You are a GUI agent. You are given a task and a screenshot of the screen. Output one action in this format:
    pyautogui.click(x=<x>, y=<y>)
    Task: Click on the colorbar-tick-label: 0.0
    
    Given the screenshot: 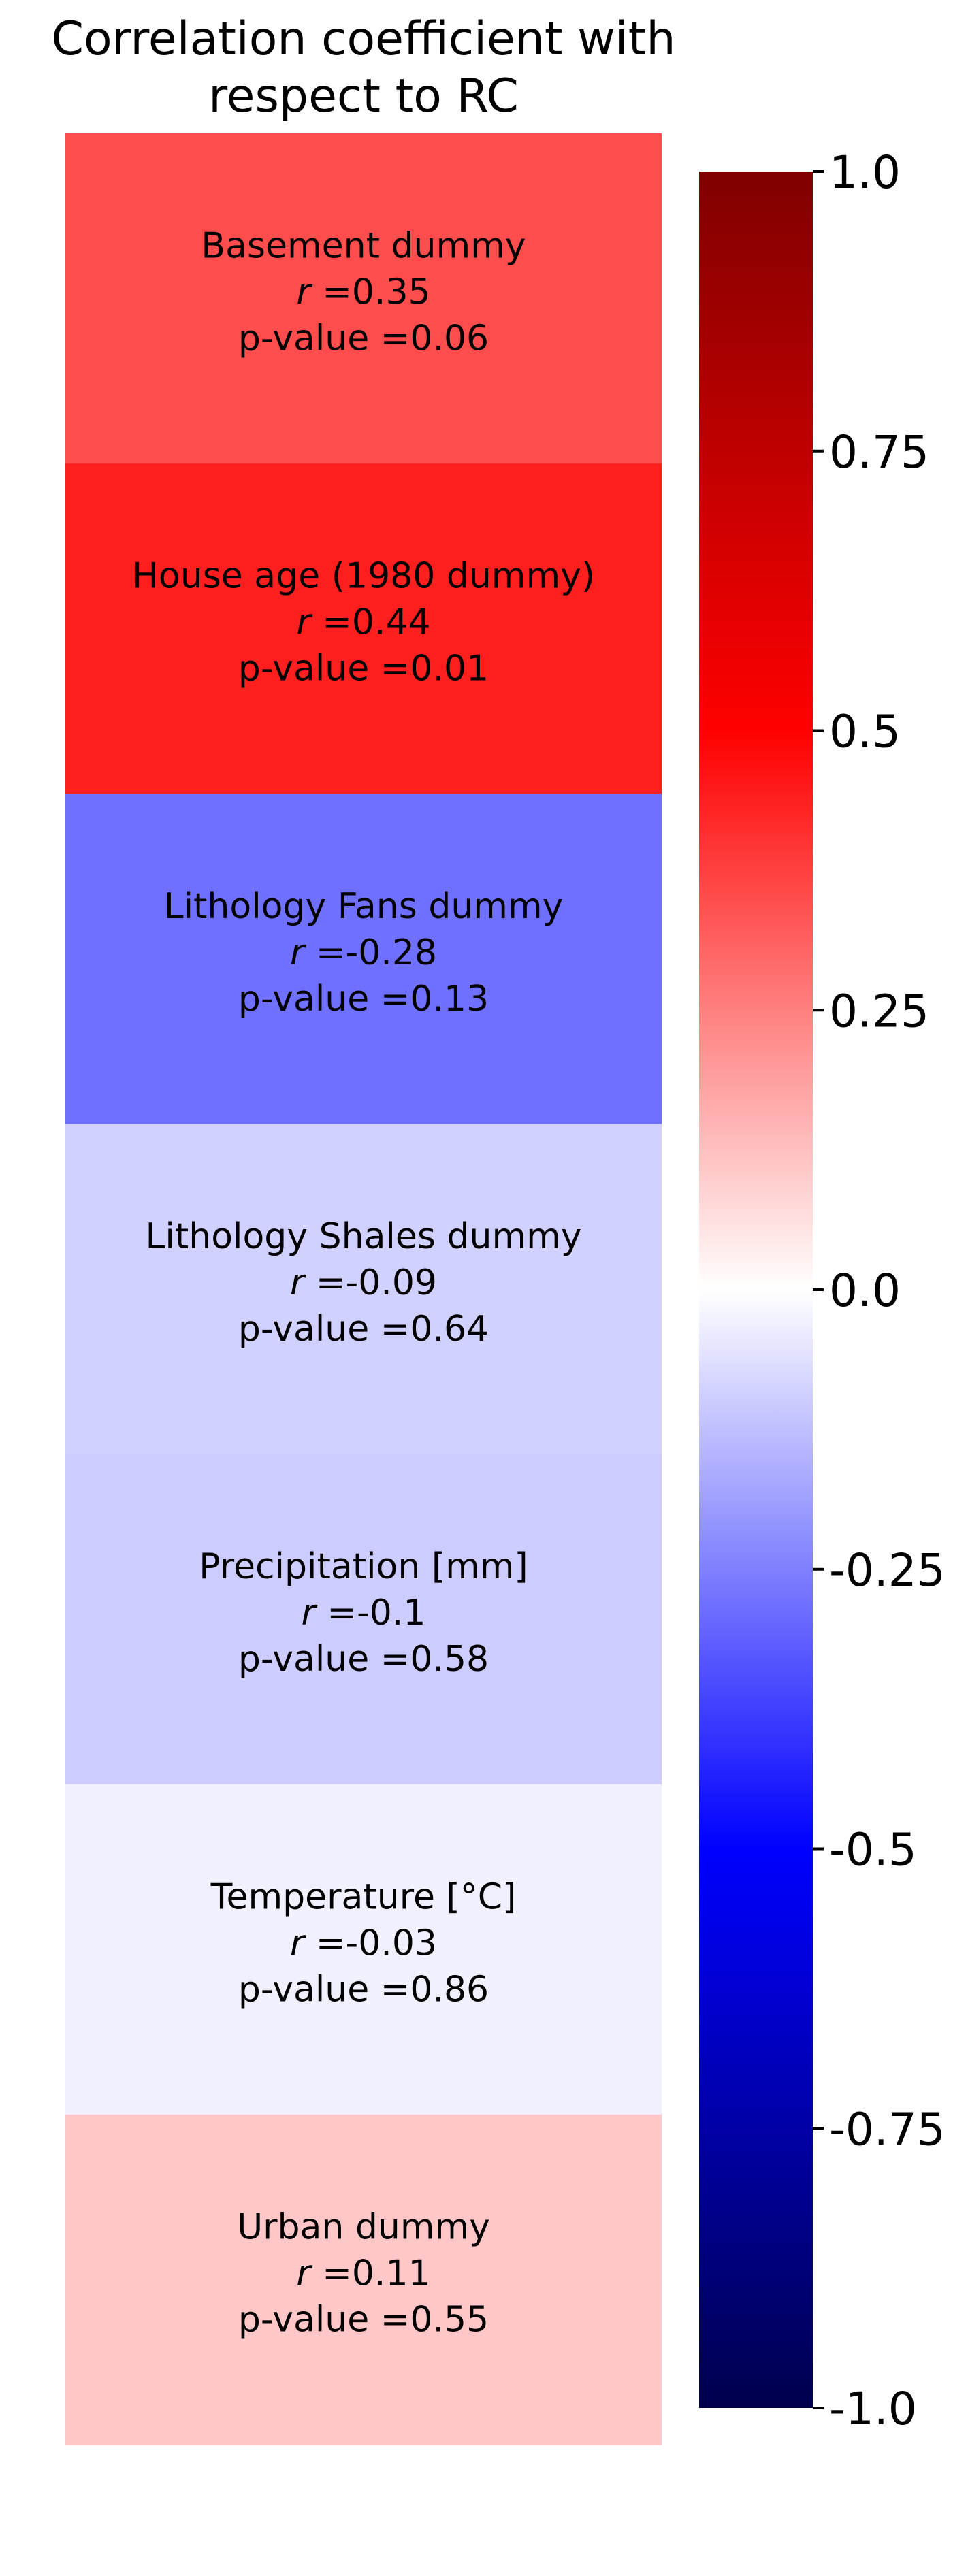 What is the action you would take?
    pyautogui.click(x=865, y=1291)
    